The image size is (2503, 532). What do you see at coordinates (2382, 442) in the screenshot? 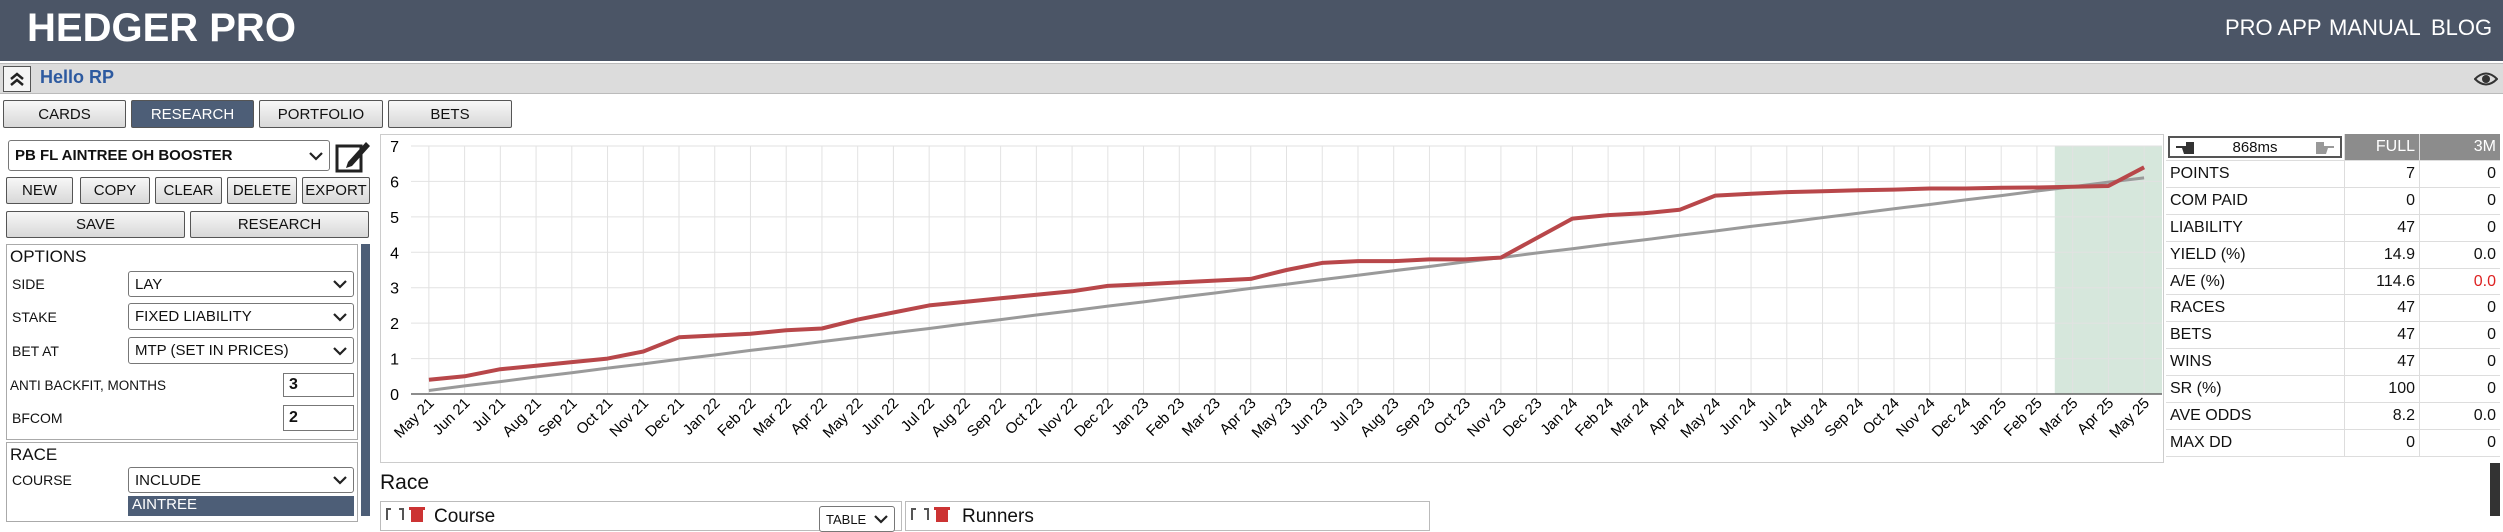
I see `stat-full: 0` at bounding box center [2382, 442].